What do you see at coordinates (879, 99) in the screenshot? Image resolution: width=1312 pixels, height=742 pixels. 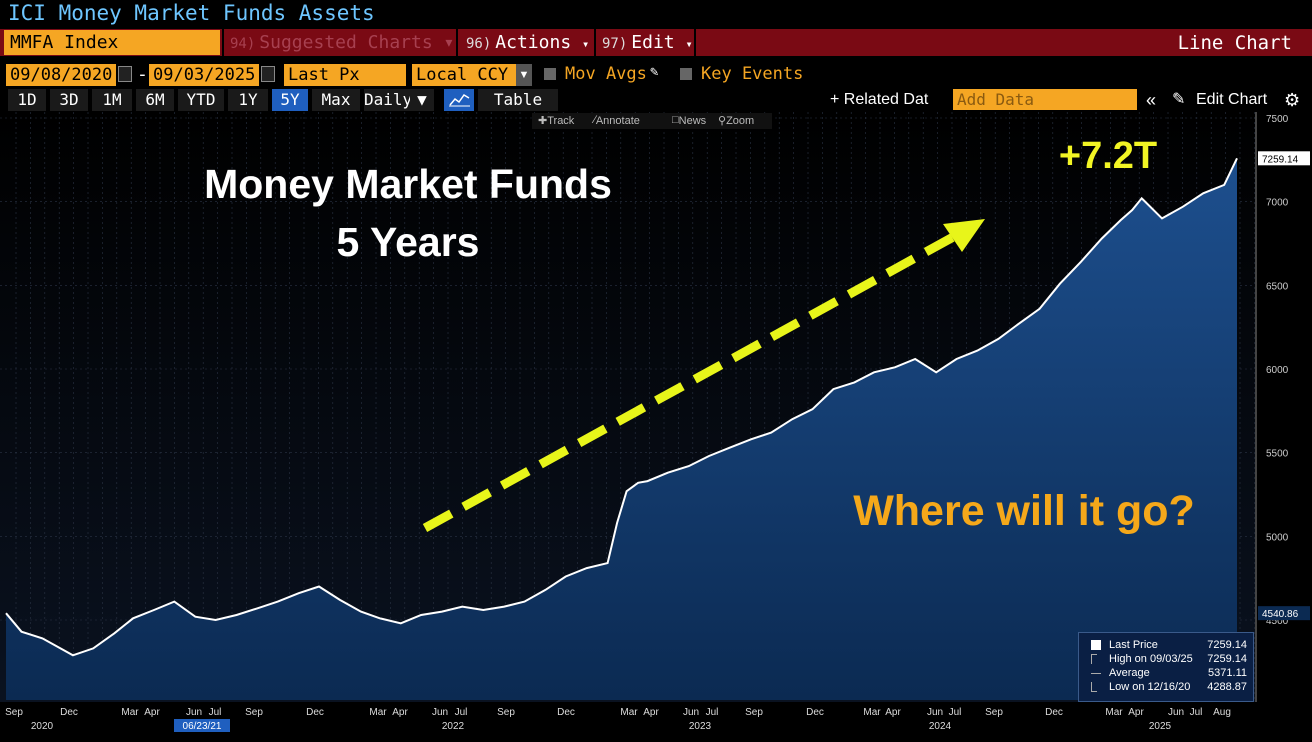 I see `related-data-button: + Related Dat` at bounding box center [879, 99].